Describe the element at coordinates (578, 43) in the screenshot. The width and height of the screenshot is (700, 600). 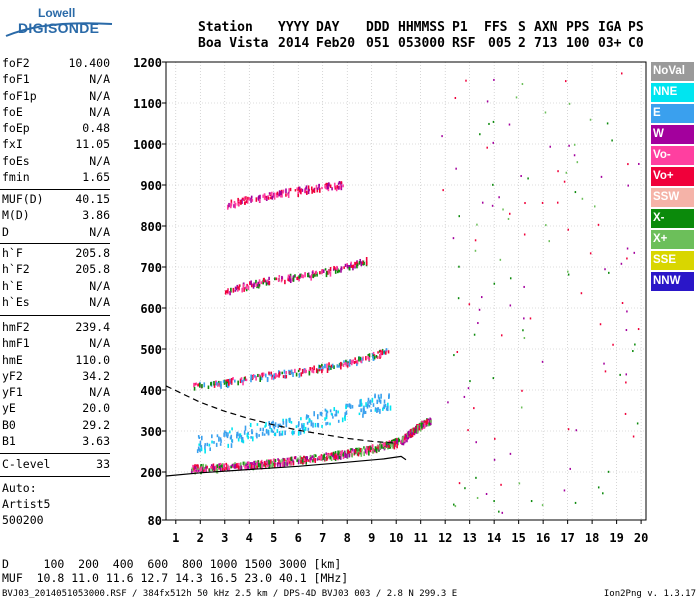
I see `hdr-value-pps: 100` at that location.